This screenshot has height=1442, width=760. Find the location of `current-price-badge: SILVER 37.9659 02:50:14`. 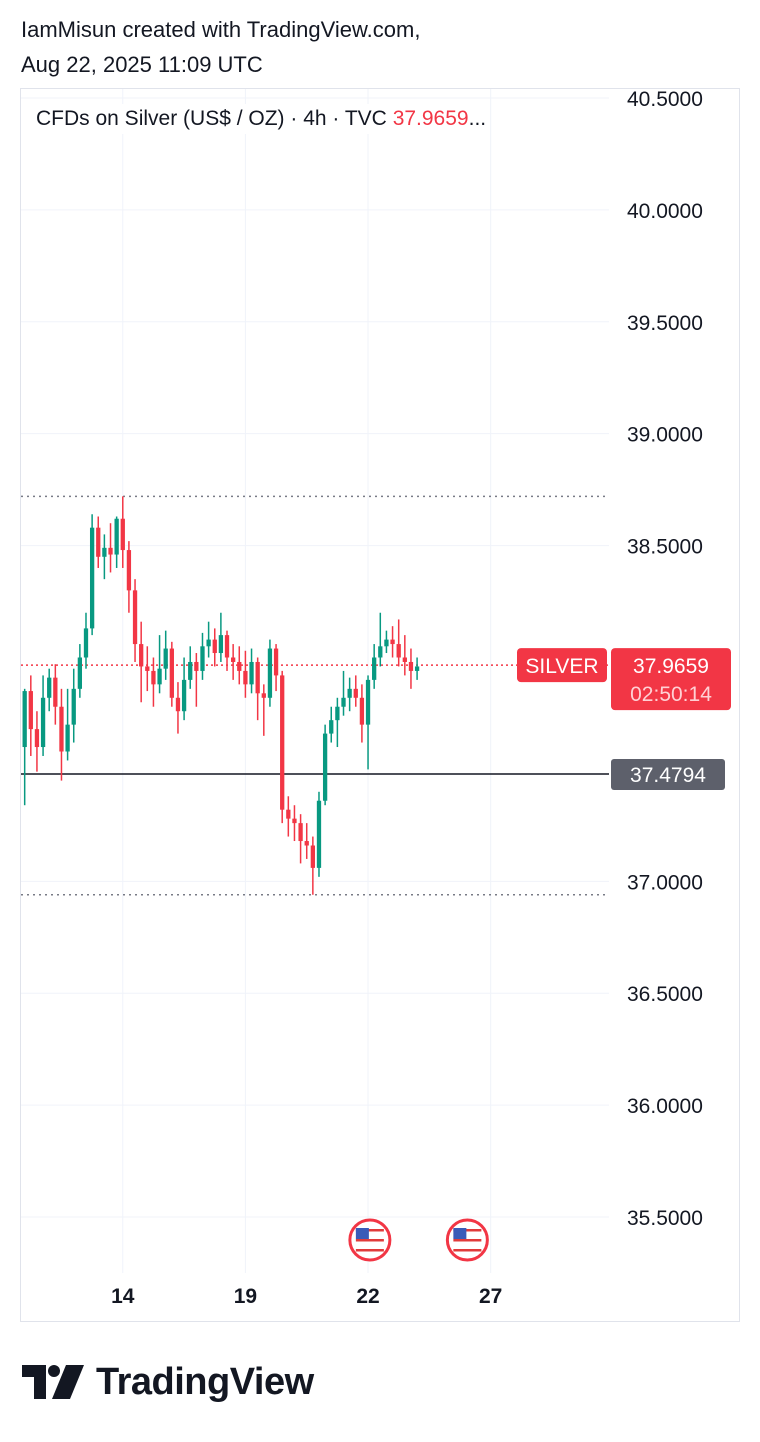

current-price-badge: SILVER 37.9659 02:50:14 is located at coordinates (624, 679).